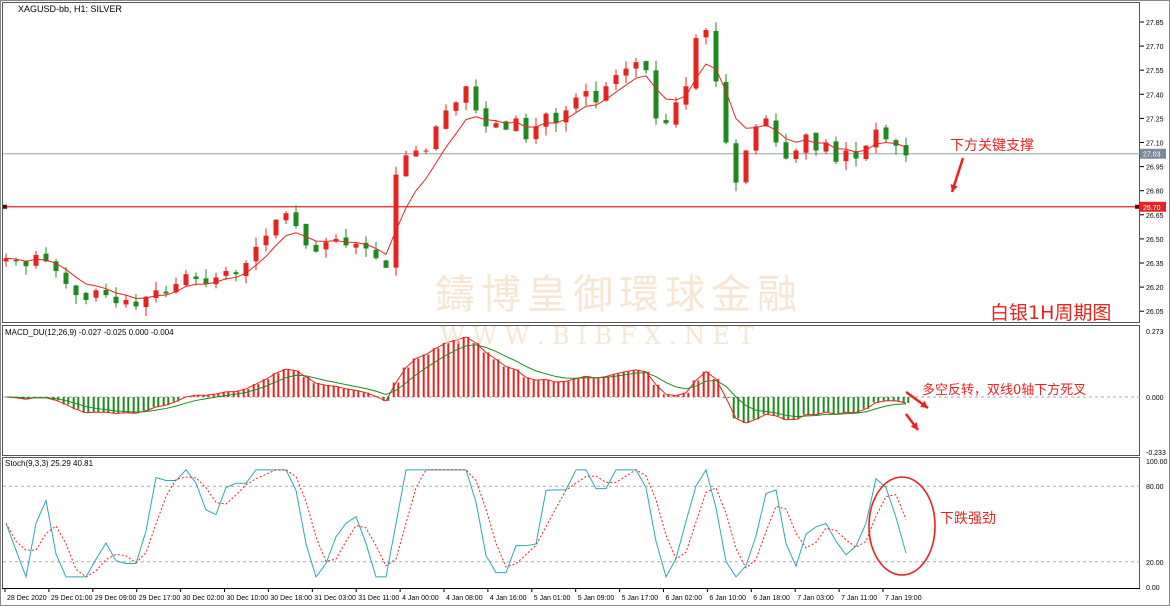 This screenshot has width=1170, height=606. I want to click on highlight-ellipse, so click(902, 526).